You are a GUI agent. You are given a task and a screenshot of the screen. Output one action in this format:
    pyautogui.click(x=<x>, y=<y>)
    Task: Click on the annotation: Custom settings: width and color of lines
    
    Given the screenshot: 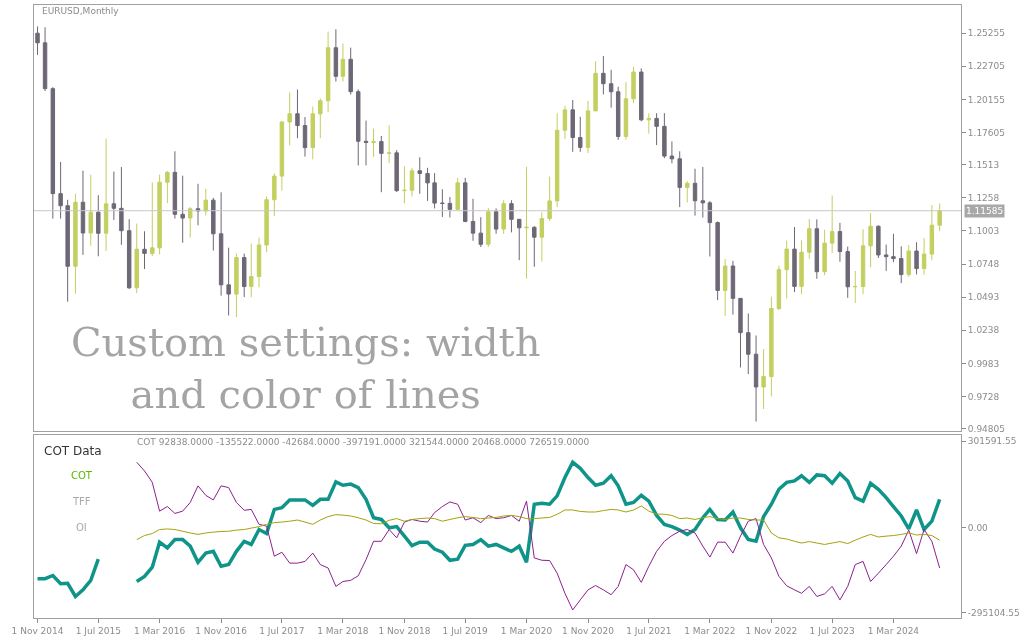 What is the action you would take?
    pyautogui.click(x=306, y=368)
    